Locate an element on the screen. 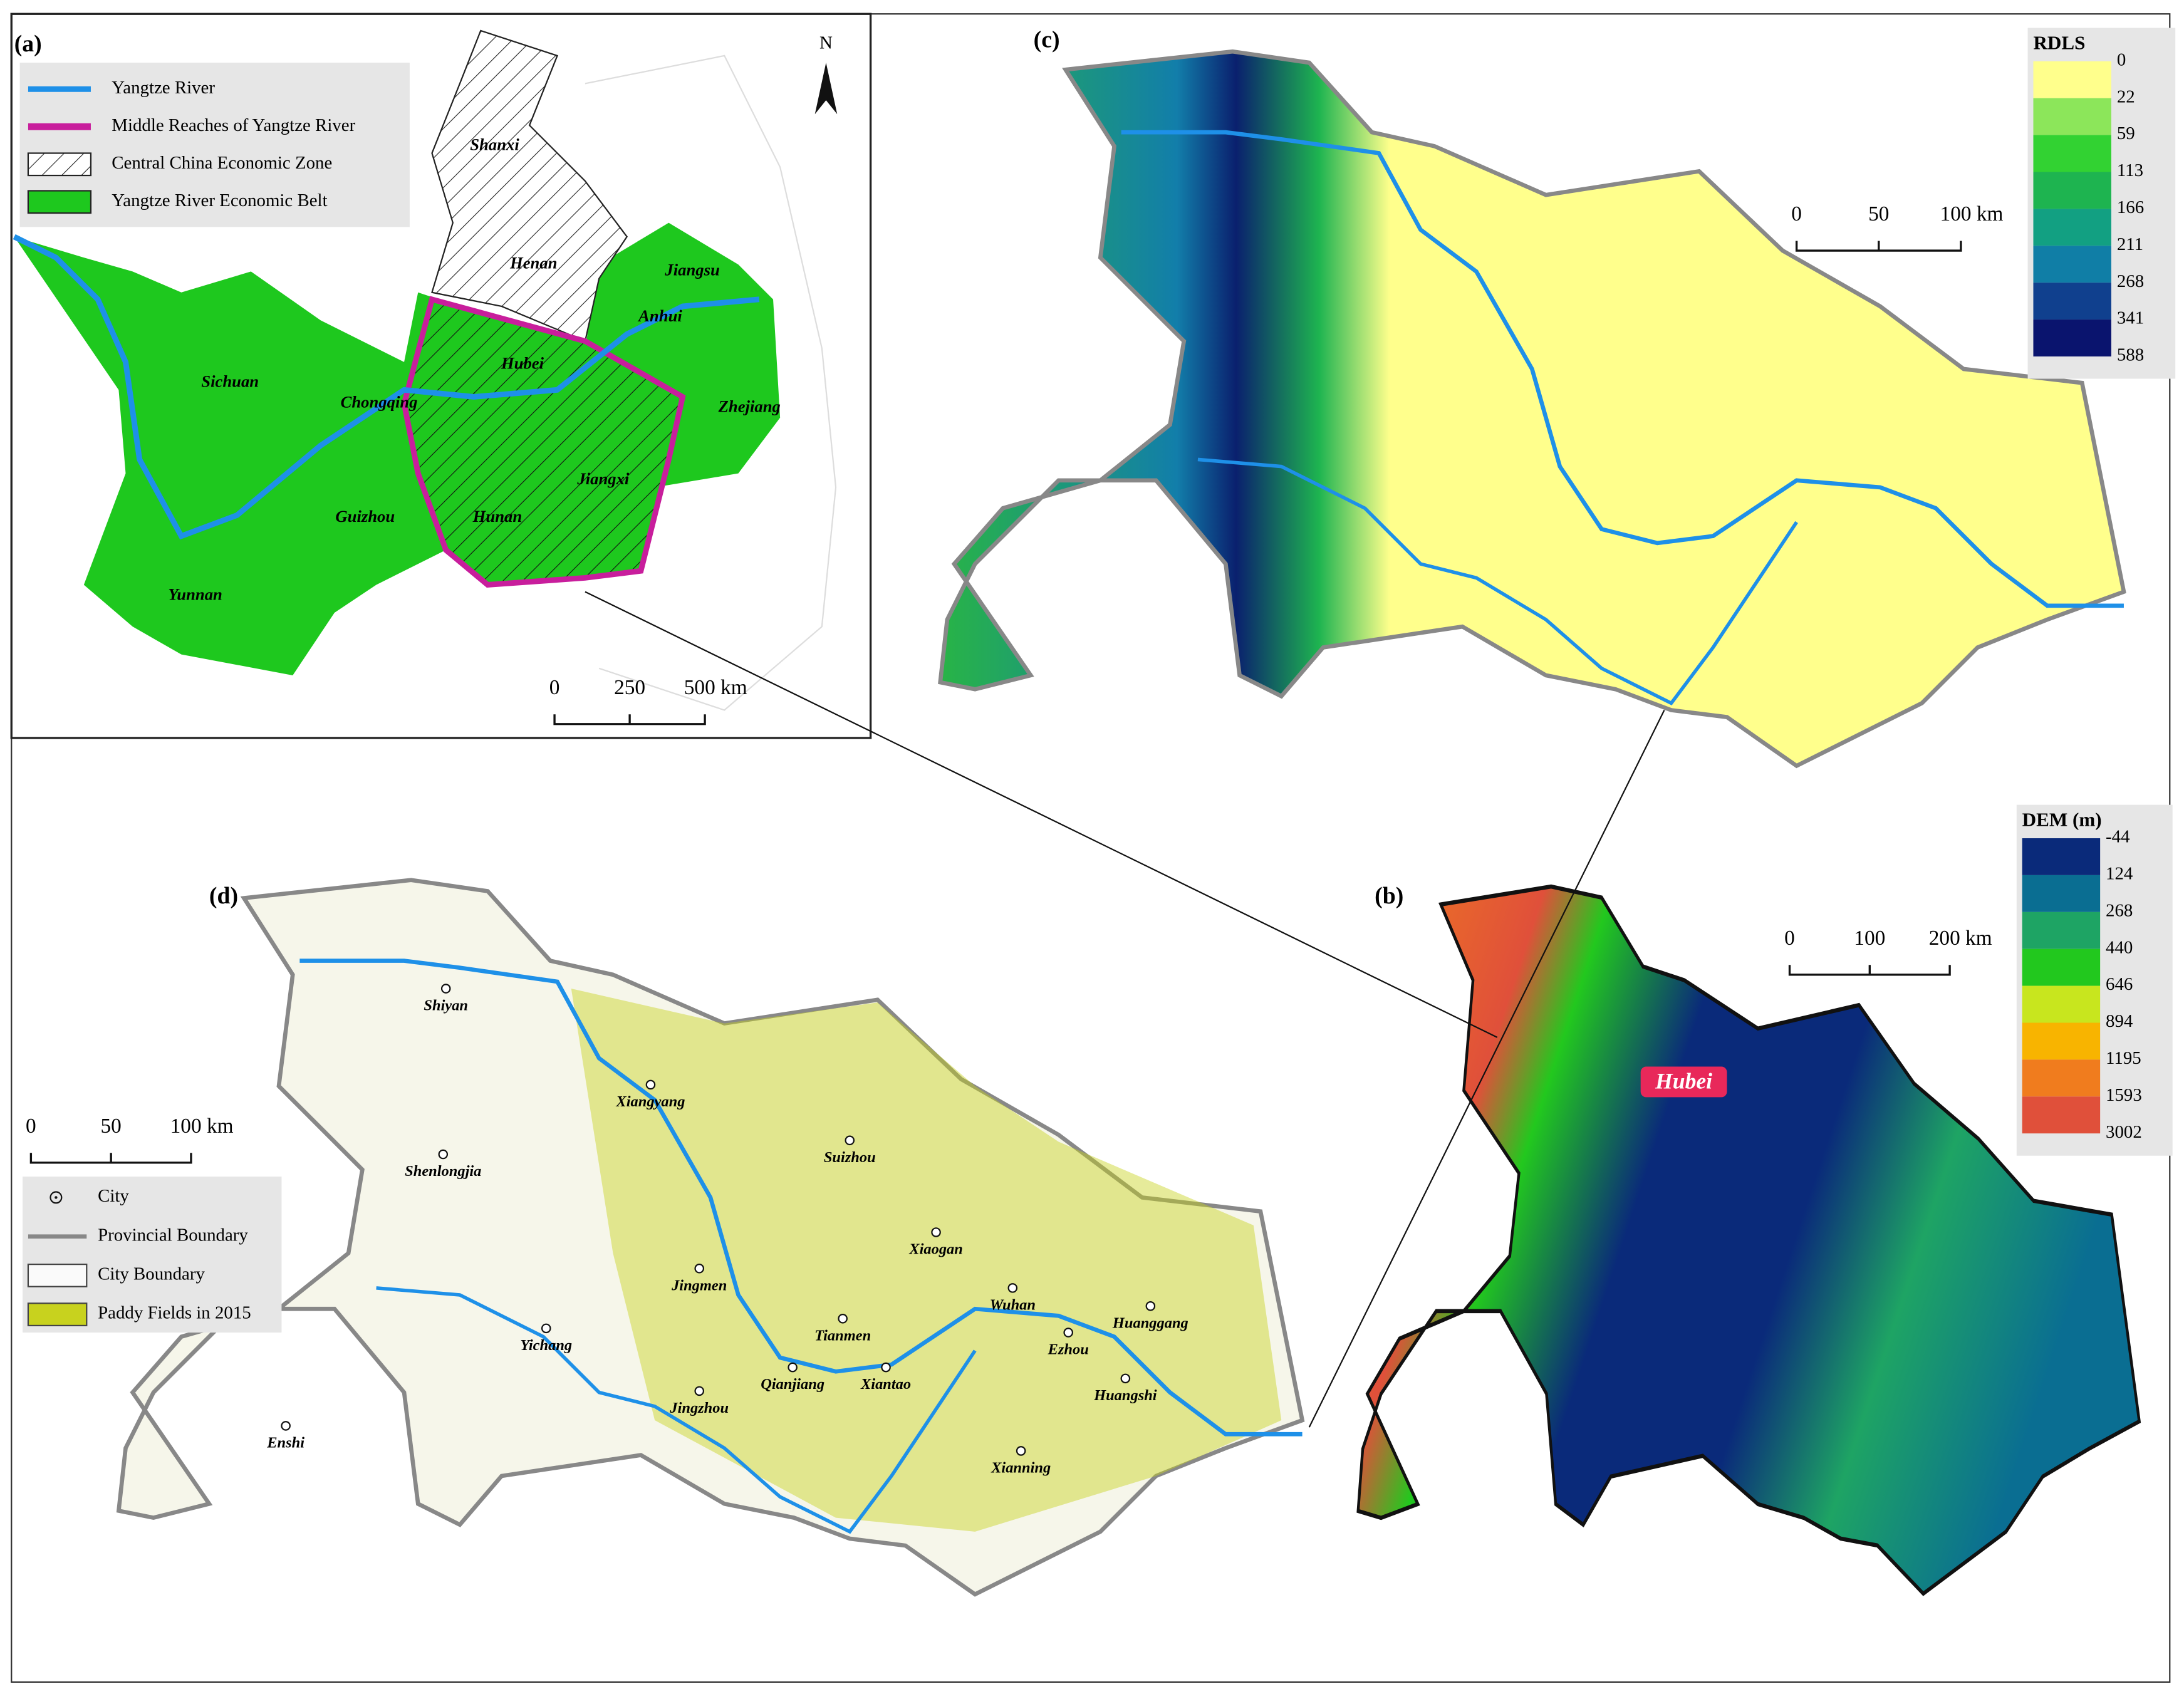 The image size is (2184, 1689). scale-label: 50 is located at coordinates (1878, 214).